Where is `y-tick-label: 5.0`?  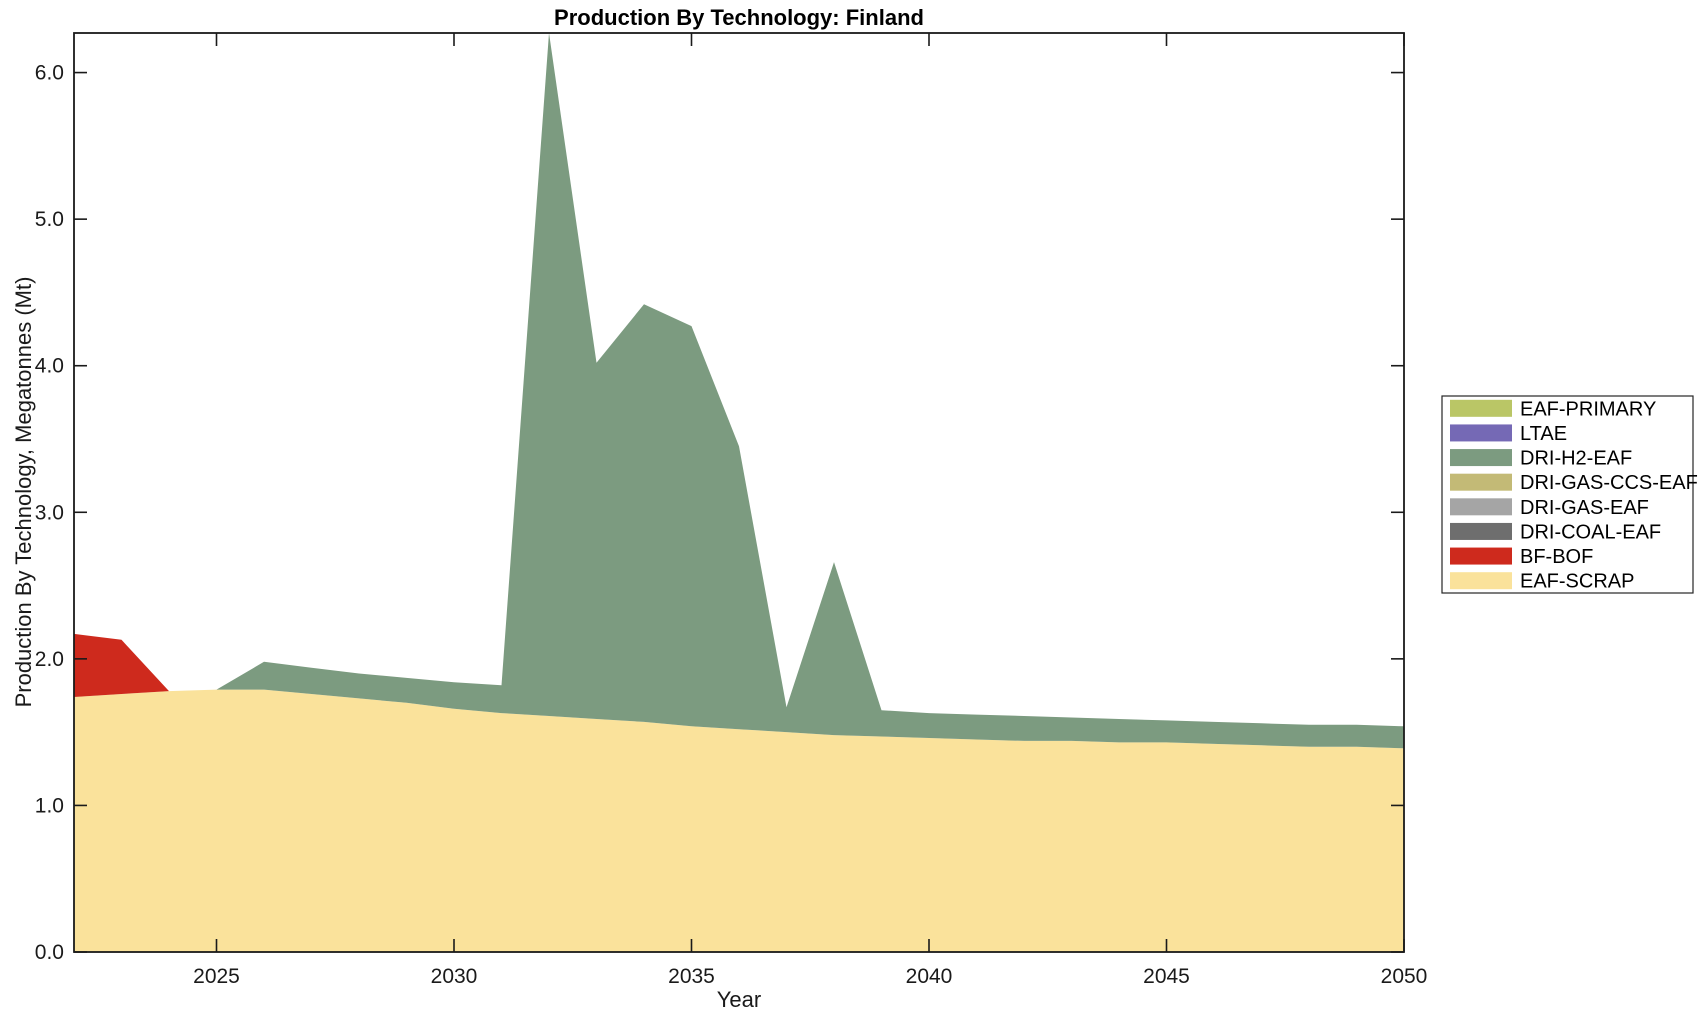 y-tick-label: 5.0 is located at coordinates (49, 219).